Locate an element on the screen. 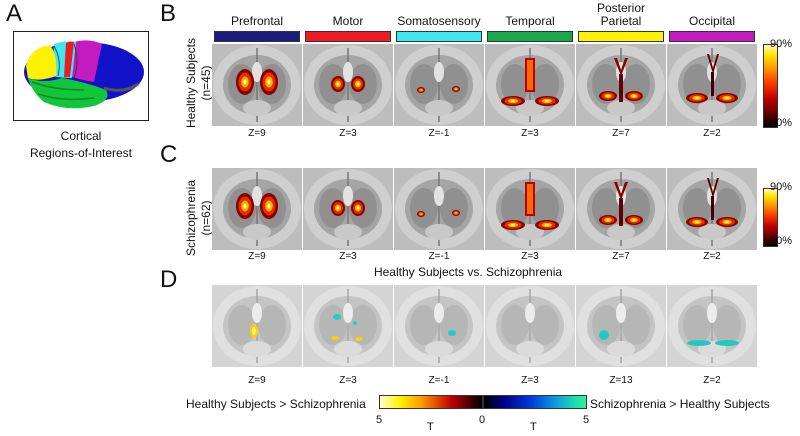  region-title-0: Prefrontal is located at coordinates (257, 21).